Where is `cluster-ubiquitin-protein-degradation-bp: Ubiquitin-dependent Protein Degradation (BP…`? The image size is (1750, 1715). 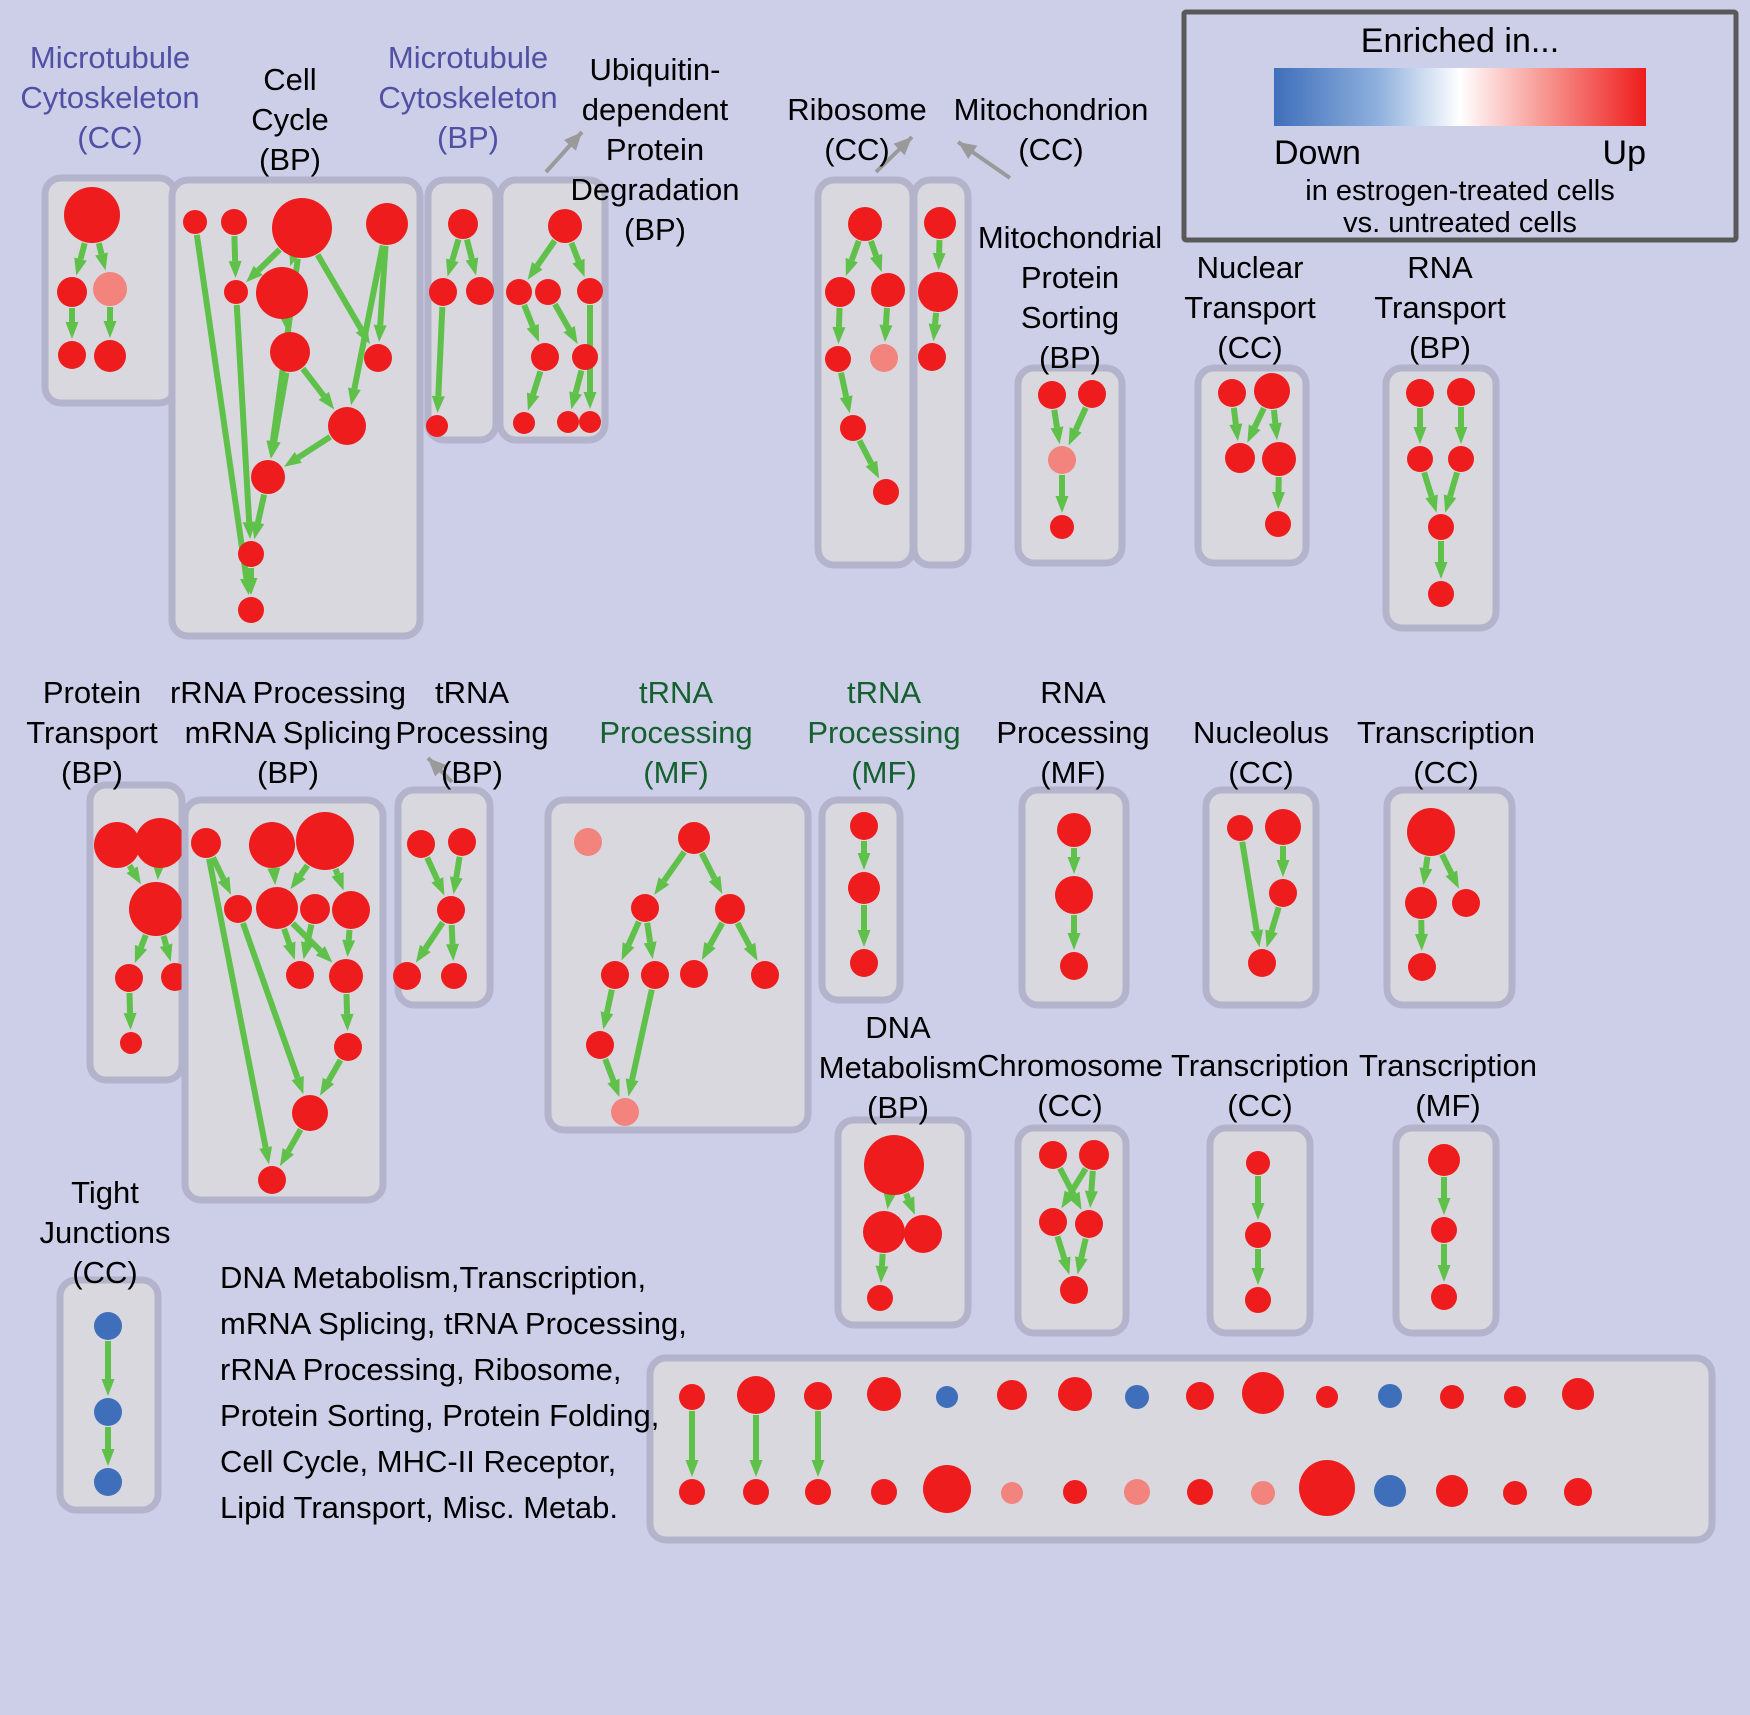
cluster-ubiquitin-protein-degradation-bp: Ubiquitin-dependent Protein Degradation (BP… is located at coordinates (617, 248).